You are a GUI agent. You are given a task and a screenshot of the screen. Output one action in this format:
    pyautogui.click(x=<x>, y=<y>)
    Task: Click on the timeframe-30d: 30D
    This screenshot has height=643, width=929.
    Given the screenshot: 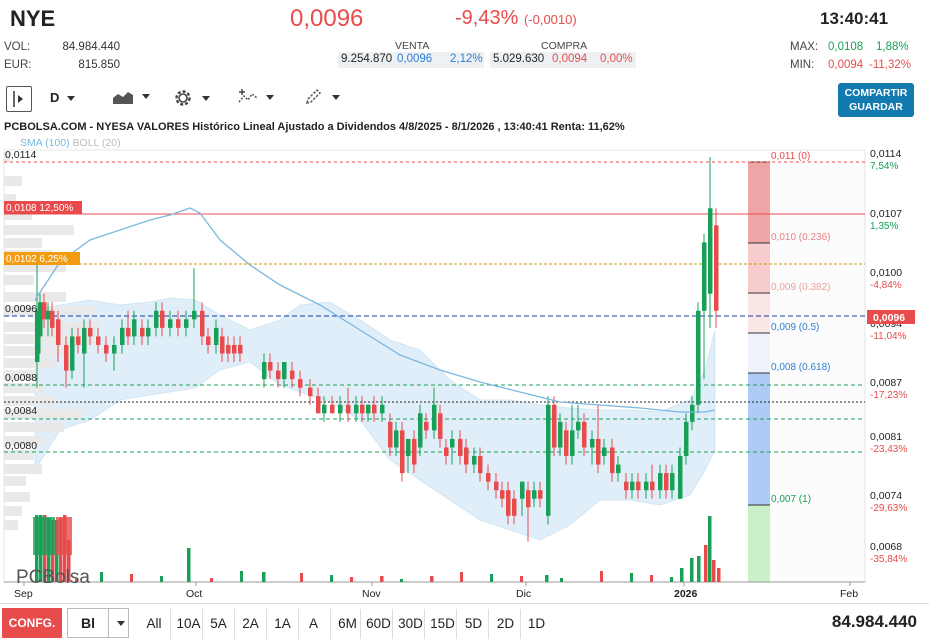 What is the action you would take?
    pyautogui.click(x=410, y=624)
    